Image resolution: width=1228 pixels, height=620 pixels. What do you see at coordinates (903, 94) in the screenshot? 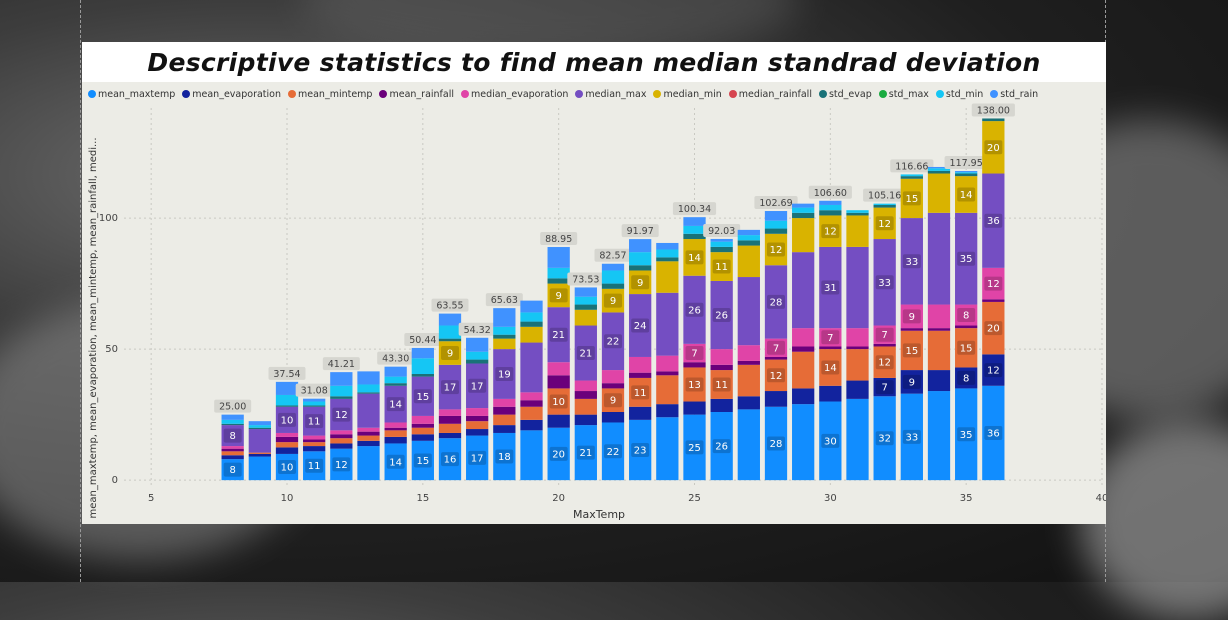
I see `legend-item-std-max: std_max` at bounding box center [903, 94].